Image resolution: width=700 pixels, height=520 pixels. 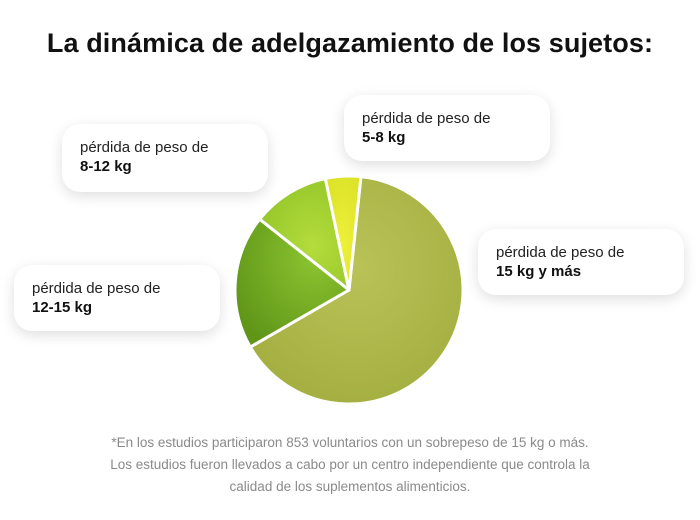 I want to click on label-range: 8-12 kg, so click(x=106, y=166).